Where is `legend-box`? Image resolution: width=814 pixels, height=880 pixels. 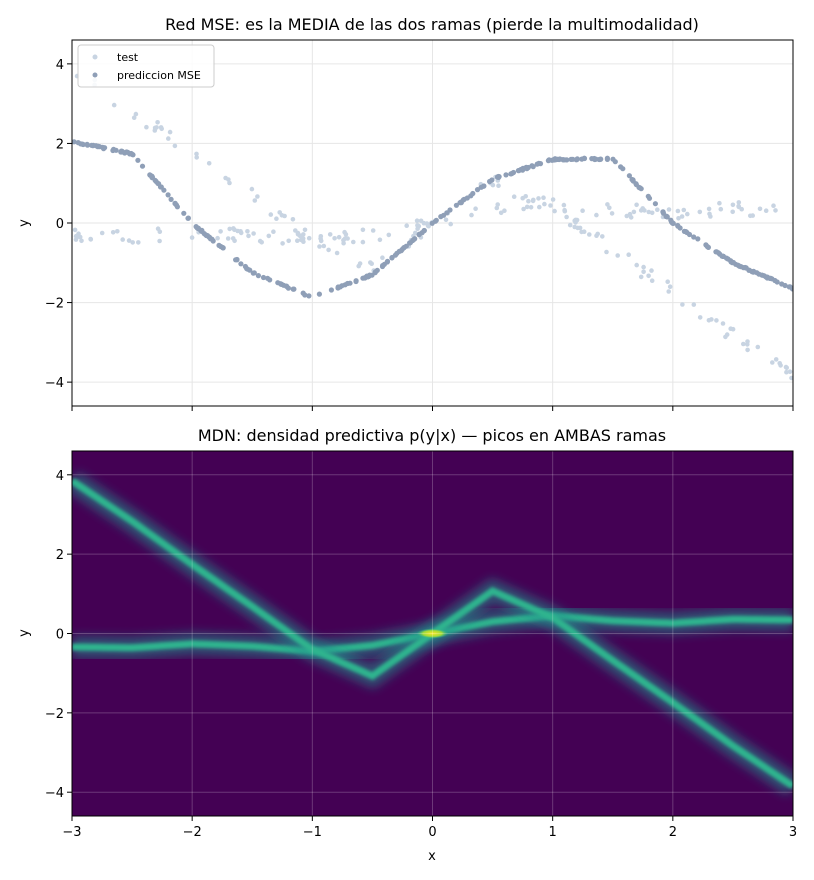
legend-box is located at coordinates (146, 66).